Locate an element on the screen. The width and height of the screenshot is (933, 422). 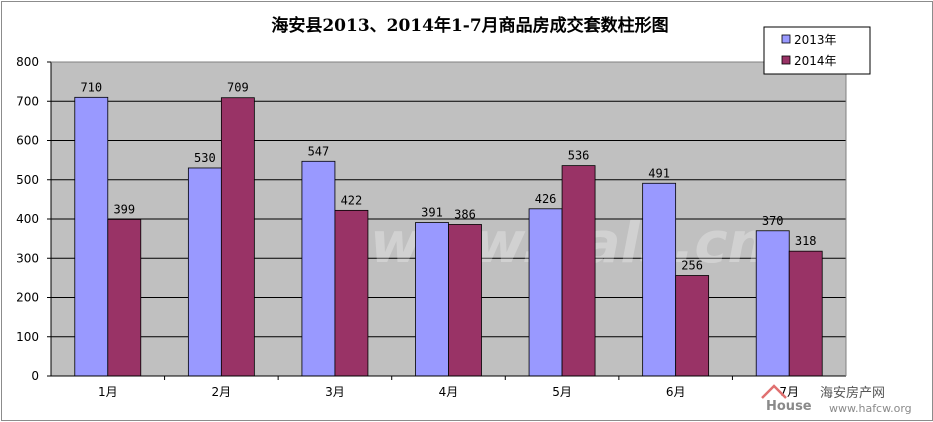
watermark-house-logo: House is located at coordinates (789, 406).